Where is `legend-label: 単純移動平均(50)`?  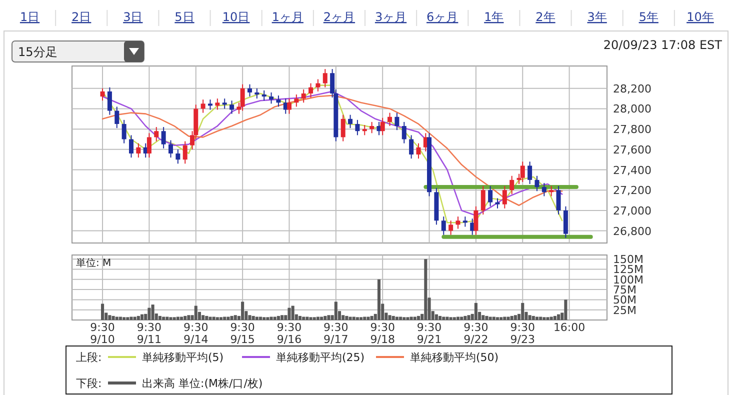
legend-label: 単純移動平均(50) is located at coordinates (454, 357).